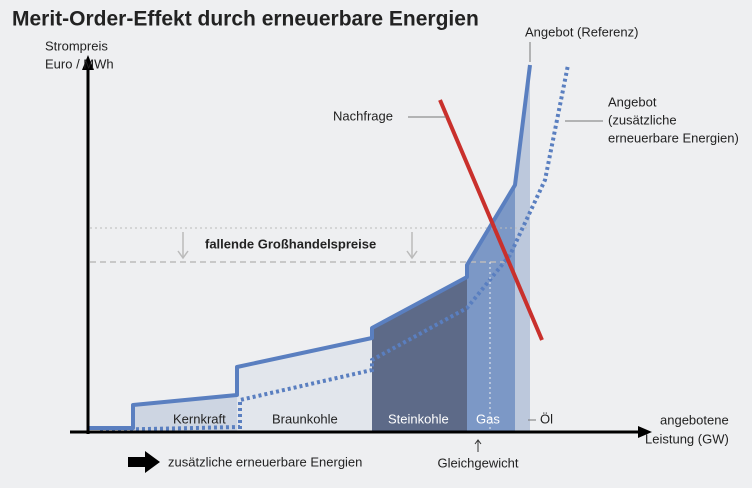 The width and height of the screenshot is (752, 488). What do you see at coordinates (305, 418) in the screenshot?
I see `segment-label: Braunkohle` at bounding box center [305, 418].